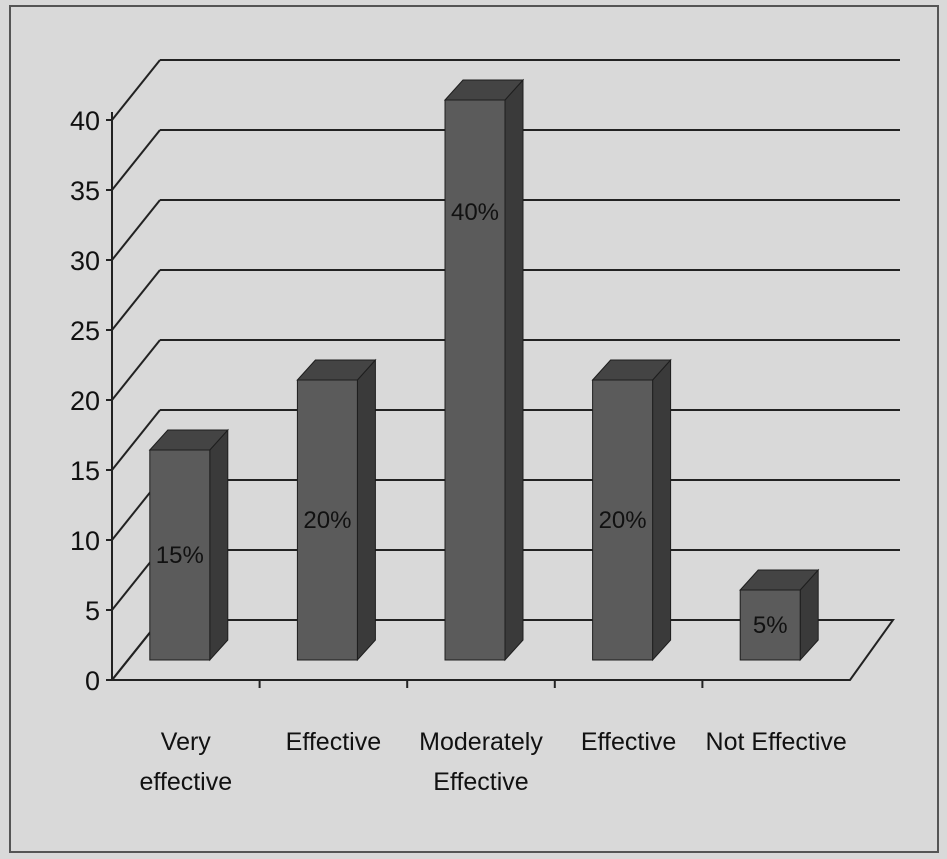 The height and width of the screenshot is (859, 947). Describe the element at coordinates (85, 331) in the screenshot. I see `y-tick-label: 25` at that location.